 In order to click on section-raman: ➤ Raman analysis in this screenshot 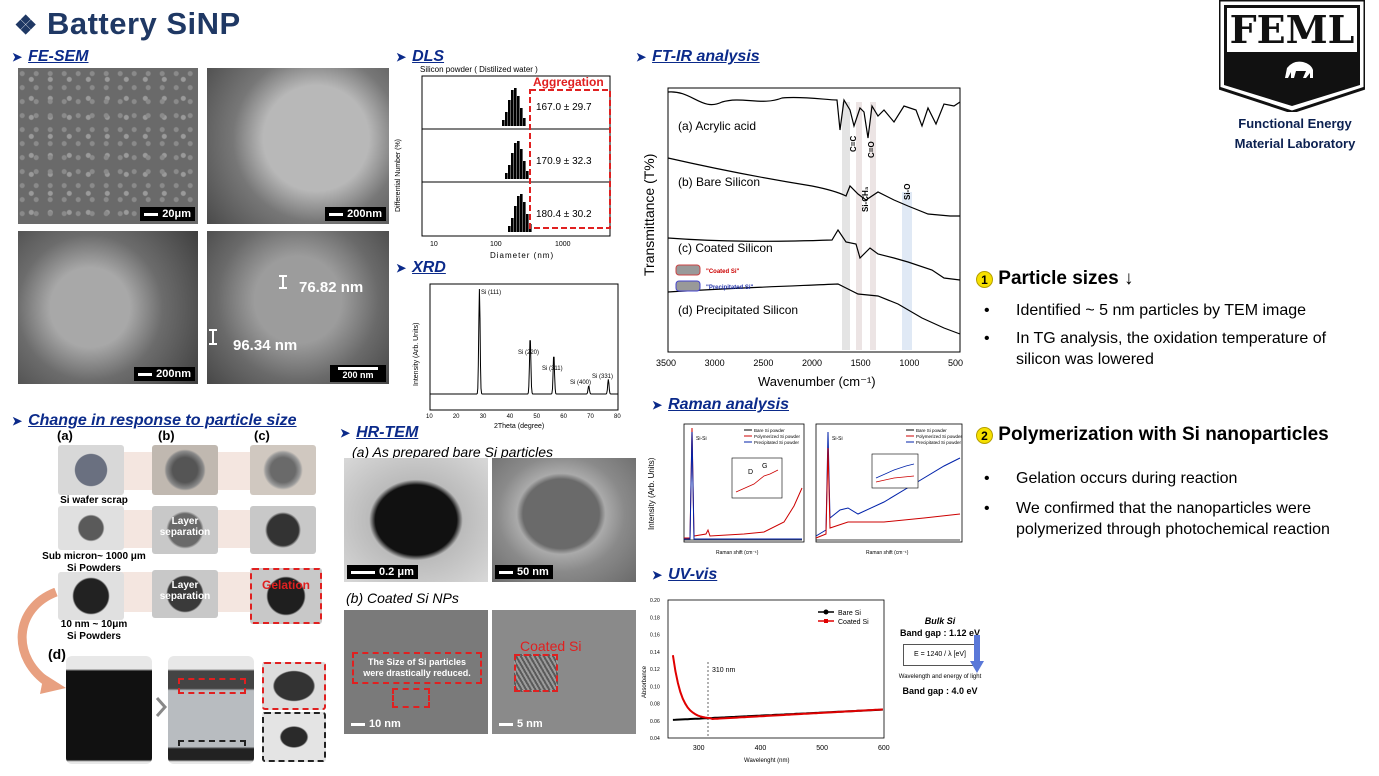, I will do `click(721, 404)`.